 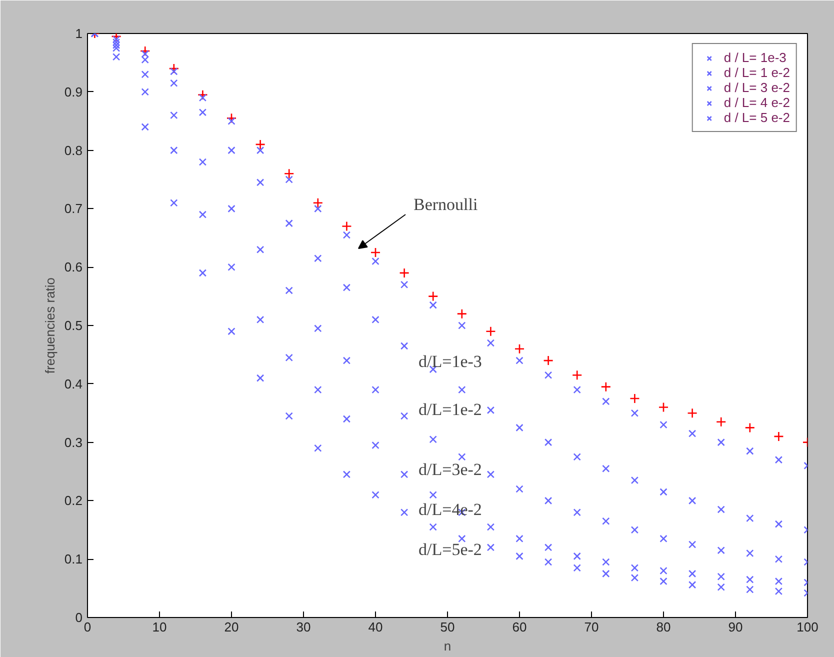 What do you see at coordinates (448, 646) in the screenshot?
I see `x-axis-title: n` at bounding box center [448, 646].